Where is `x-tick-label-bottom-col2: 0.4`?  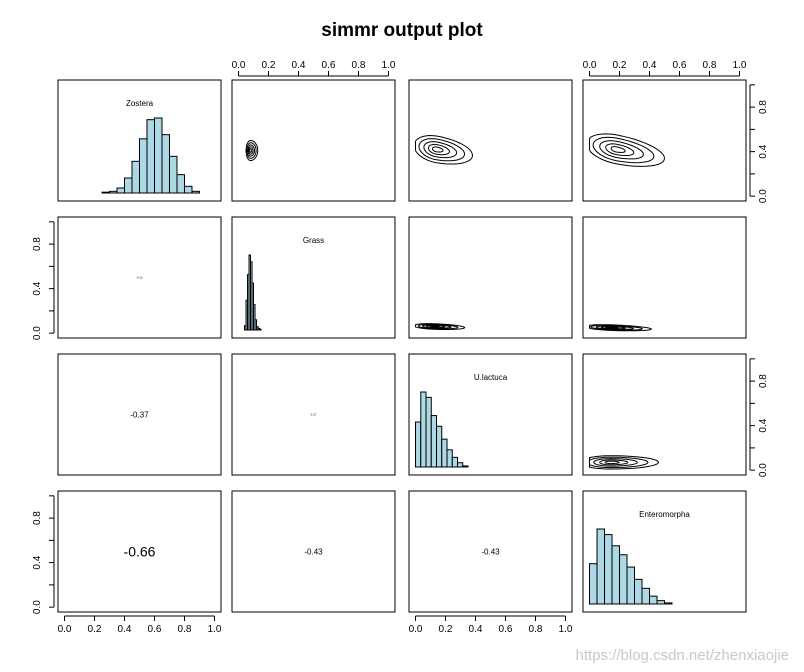
x-tick-label-bottom-col2: 0.4 is located at coordinates (476, 629).